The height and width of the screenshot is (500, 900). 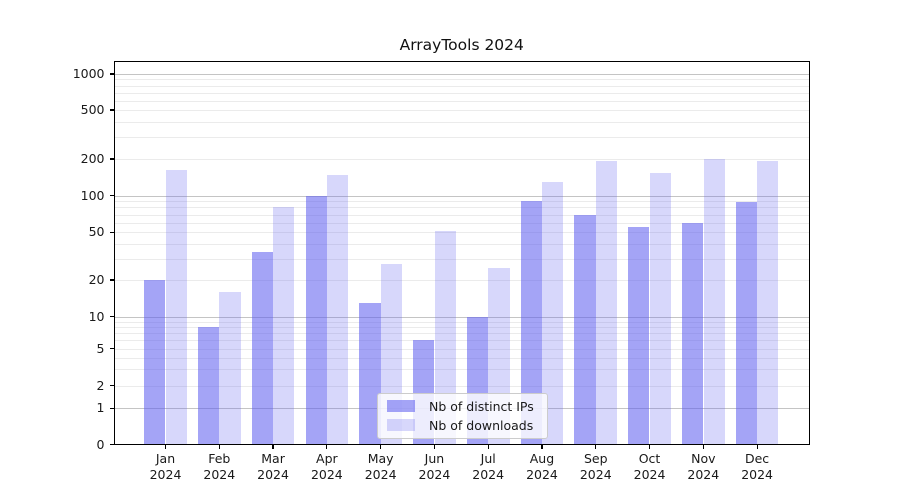 What do you see at coordinates (165, 466) in the screenshot?
I see `x-tick-label: Jan 2024` at bounding box center [165, 466].